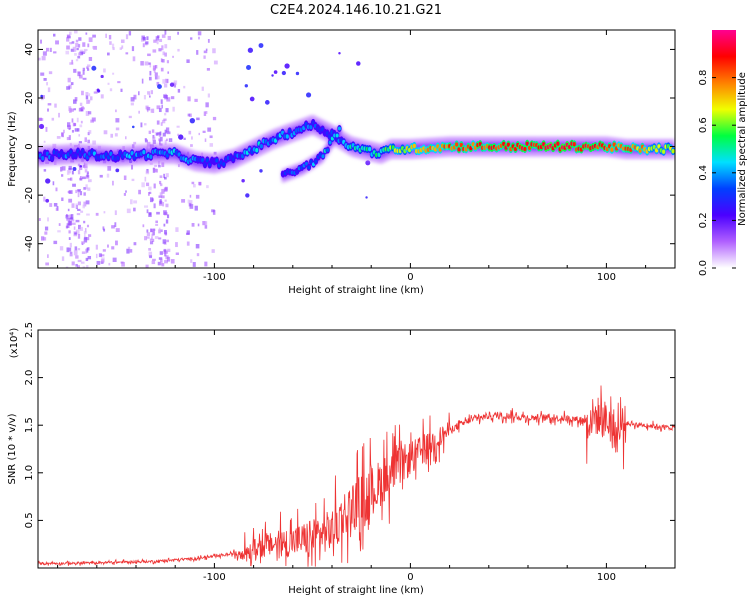 The height and width of the screenshot is (604, 750). Describe the element at coordinates (410, 277) in the screenshot. I see `spectrogram-x-tick-label: 0` at that location.